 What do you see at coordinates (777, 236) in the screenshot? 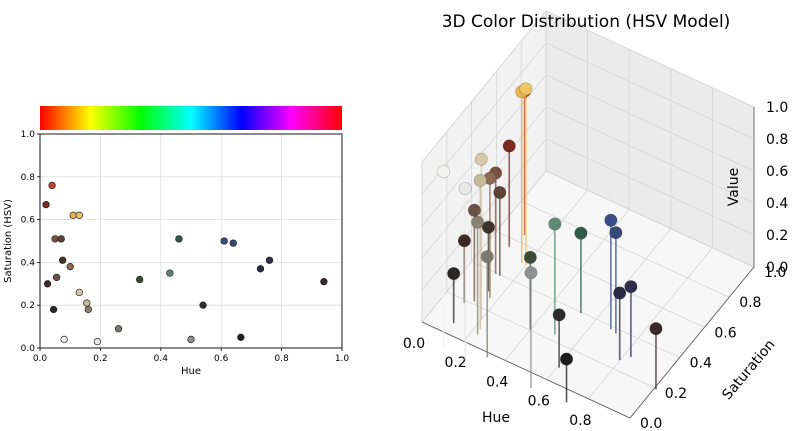
I see `value-tick-label: 0.2` at bounding box center [777, 236].